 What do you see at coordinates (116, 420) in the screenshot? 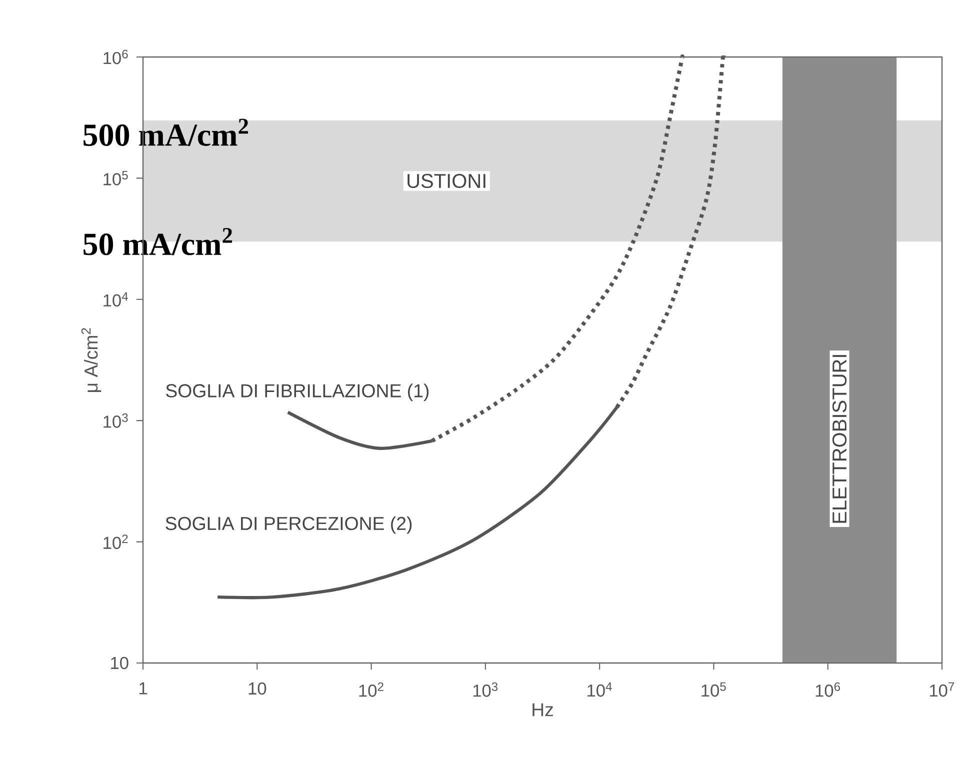
I see `y-tick-label: 10$^{3}$` at bounding box center [116, 420].